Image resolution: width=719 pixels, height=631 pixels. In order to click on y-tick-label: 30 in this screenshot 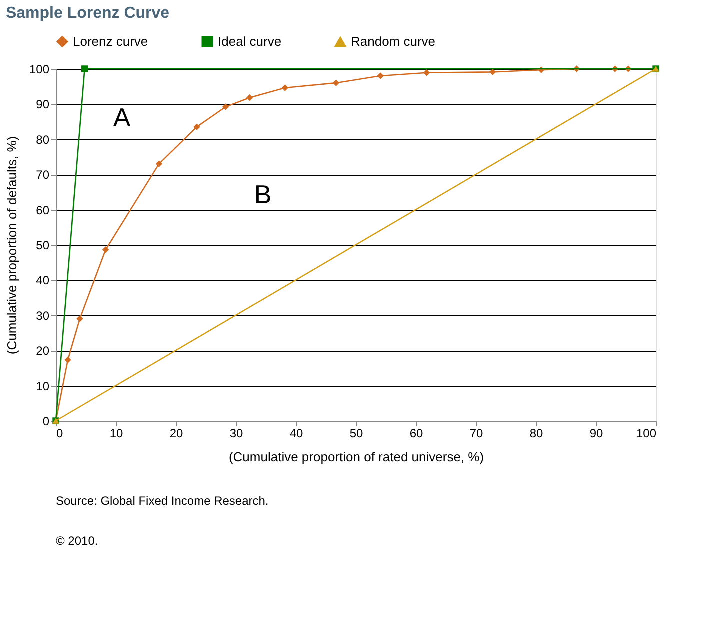, I will do `click(43, 315)`.